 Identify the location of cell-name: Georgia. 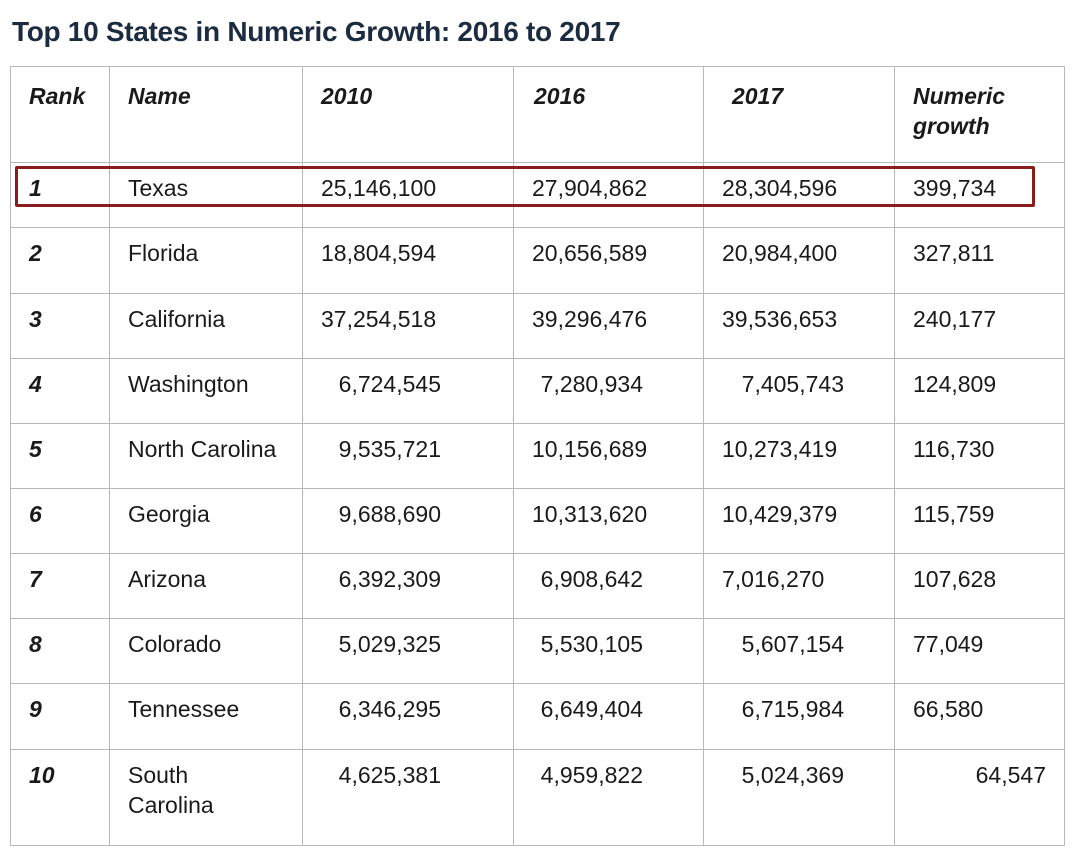
(206, 521).